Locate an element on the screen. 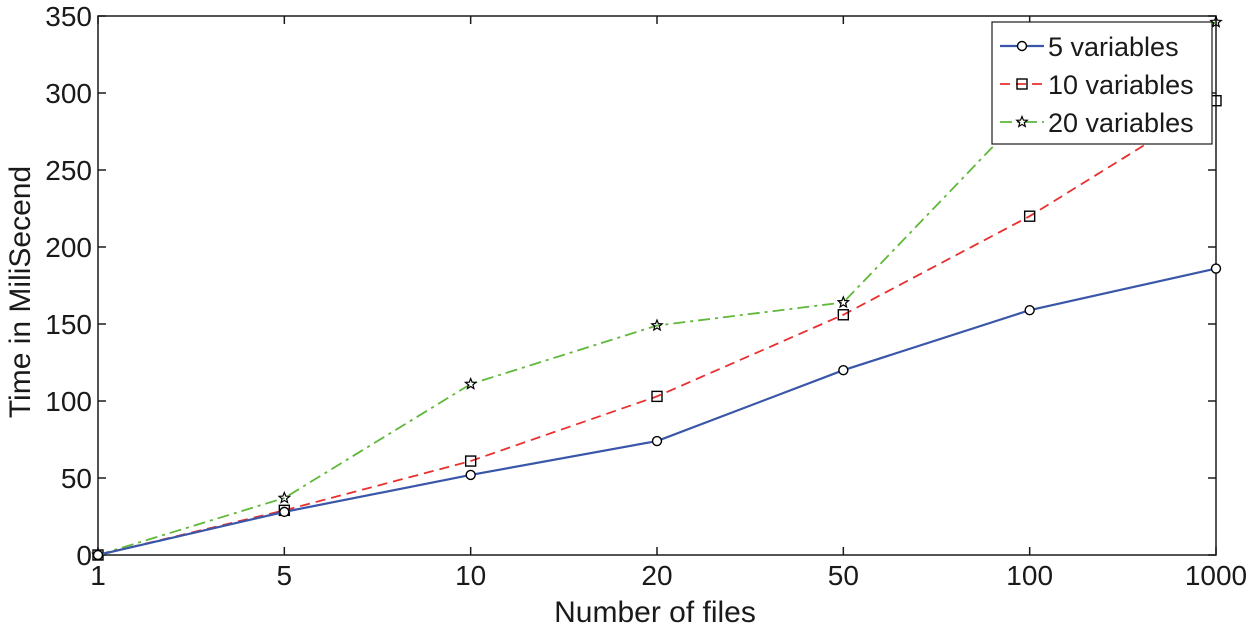 Image resolution: width=1250 pixels, height=637 pixels. y-tick-label: 0 is located at coordinates (84, 555).